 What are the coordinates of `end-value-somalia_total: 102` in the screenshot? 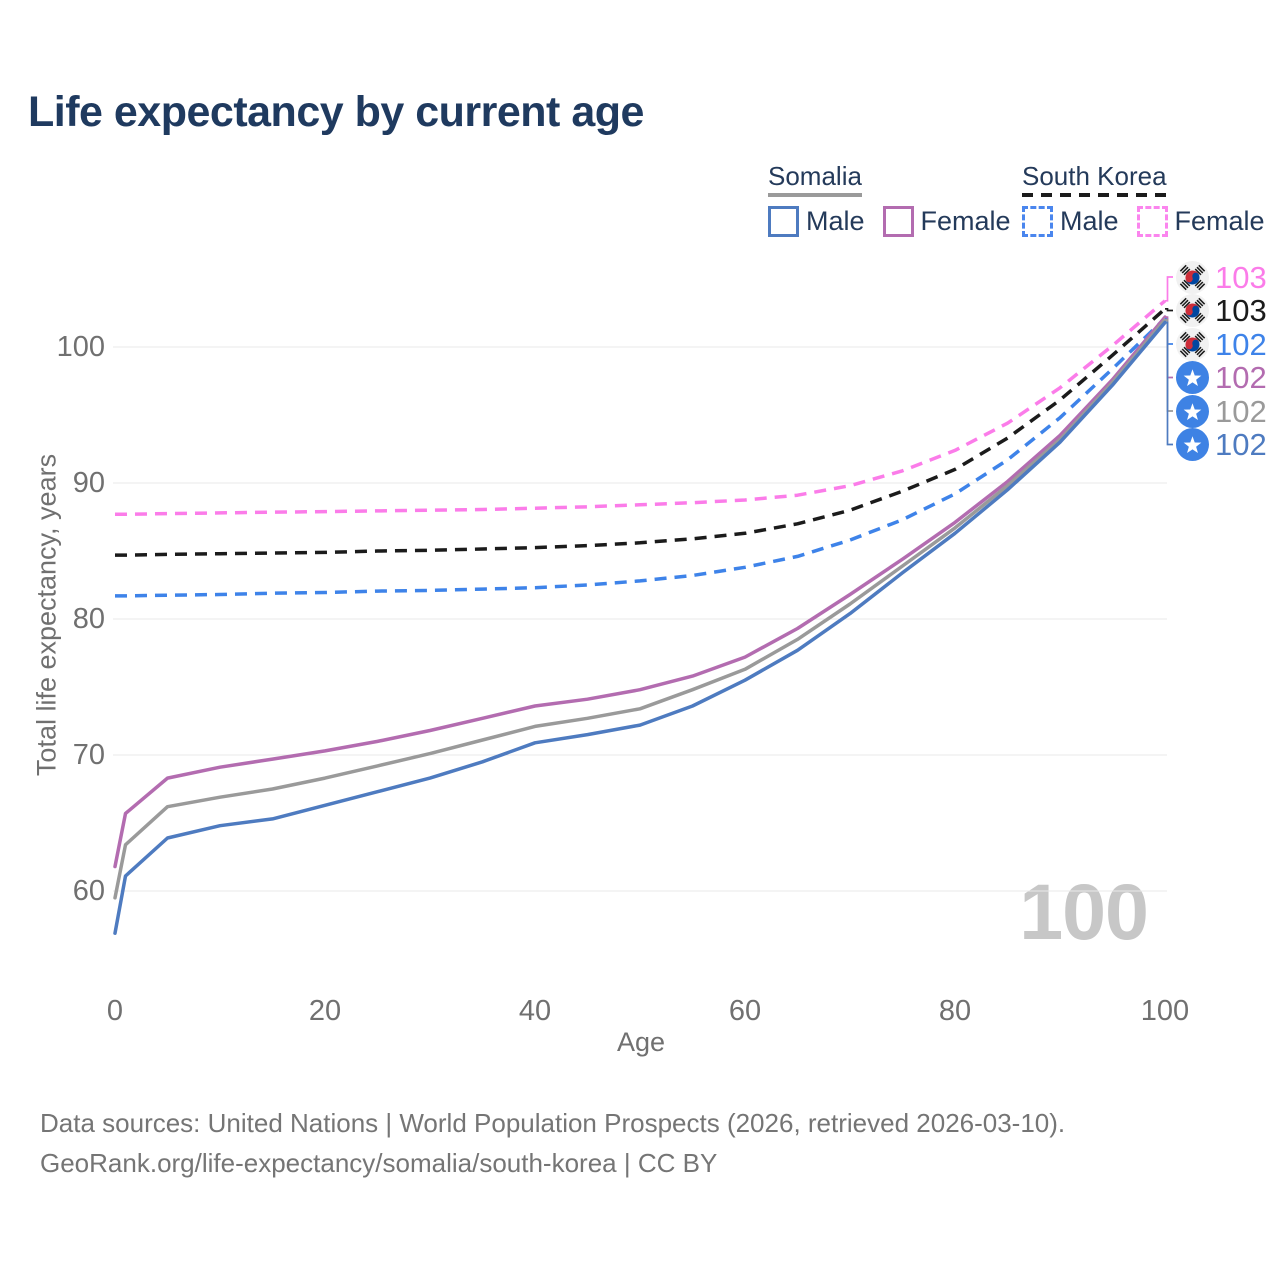 It's located at (1241, 411).